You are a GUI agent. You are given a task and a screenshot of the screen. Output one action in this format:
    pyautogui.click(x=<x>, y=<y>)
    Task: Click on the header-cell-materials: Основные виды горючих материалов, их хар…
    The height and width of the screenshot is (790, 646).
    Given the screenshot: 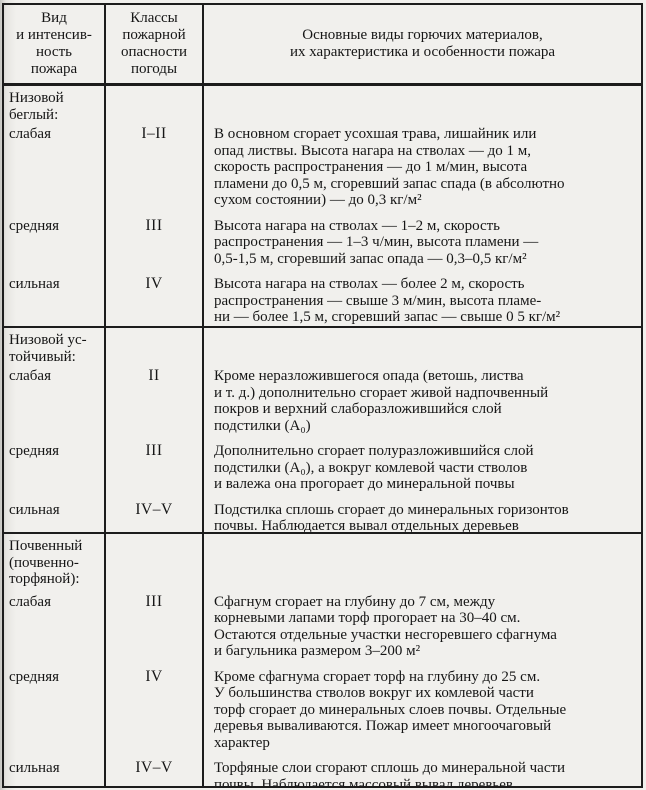 What is the action you would take?
    pyautogui.click(x=422, y=43)
    